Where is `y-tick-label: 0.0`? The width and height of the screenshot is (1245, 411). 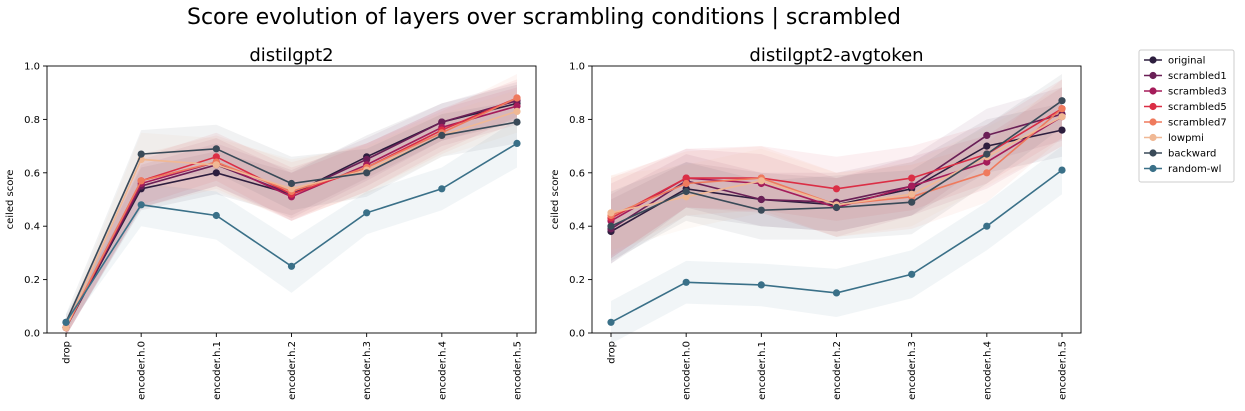 y-tick-label: 0.0 is located at coordinates (32, 334).